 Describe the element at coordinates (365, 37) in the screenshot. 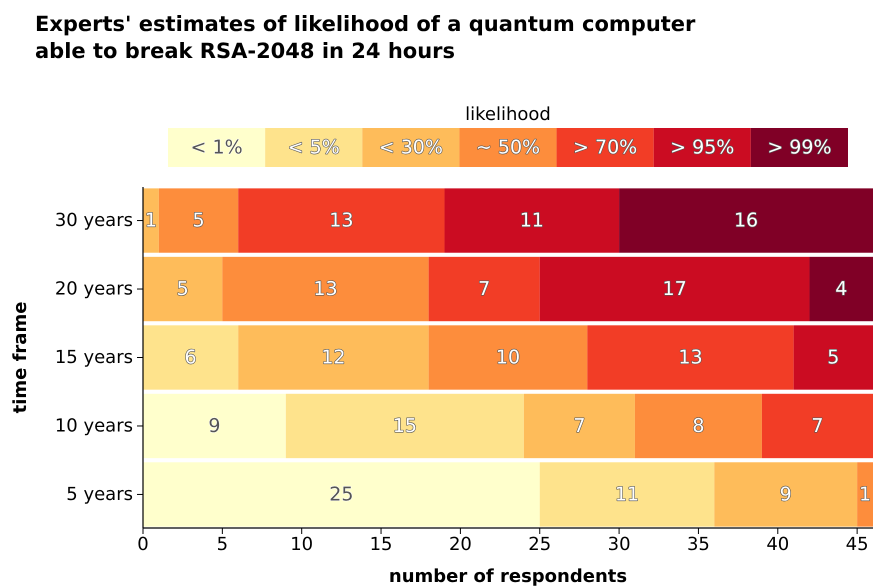

I see `chart-title: Experts' estimates of likelihood of a quantum computer able to break RSA-2048 in 24 hours` at that location.